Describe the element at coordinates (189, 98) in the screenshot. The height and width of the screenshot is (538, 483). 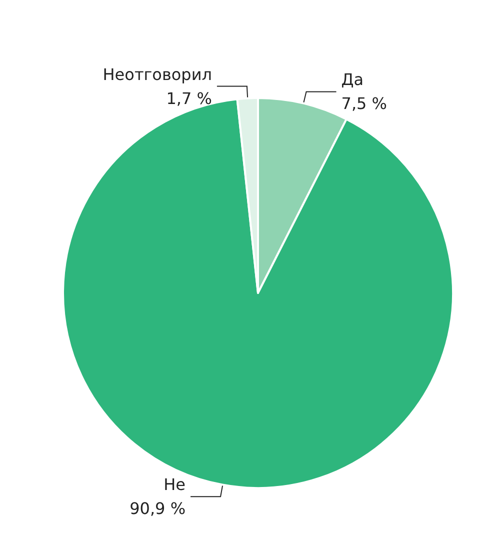
I see `data-label: 1,7 %` at that location.